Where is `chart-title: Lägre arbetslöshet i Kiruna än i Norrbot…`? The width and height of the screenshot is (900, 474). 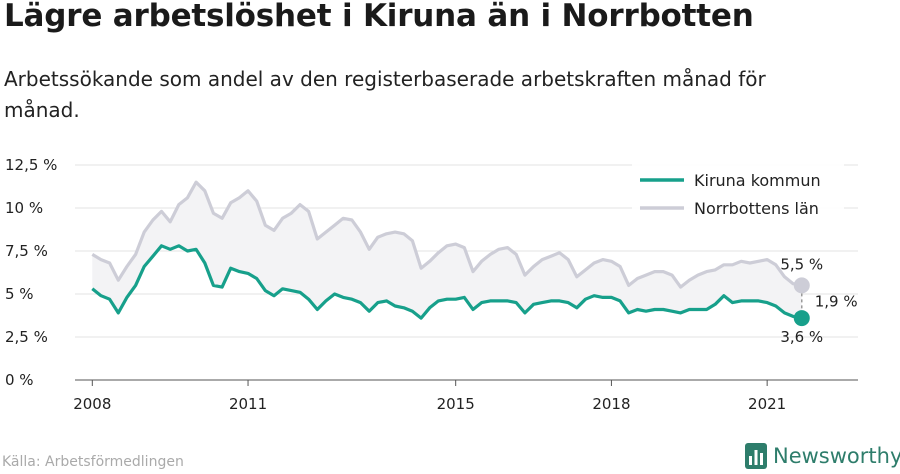 chart-title: Lägre arbetslöshet i Kiruna än i Norrbot… is located at coordinates (379, 17).